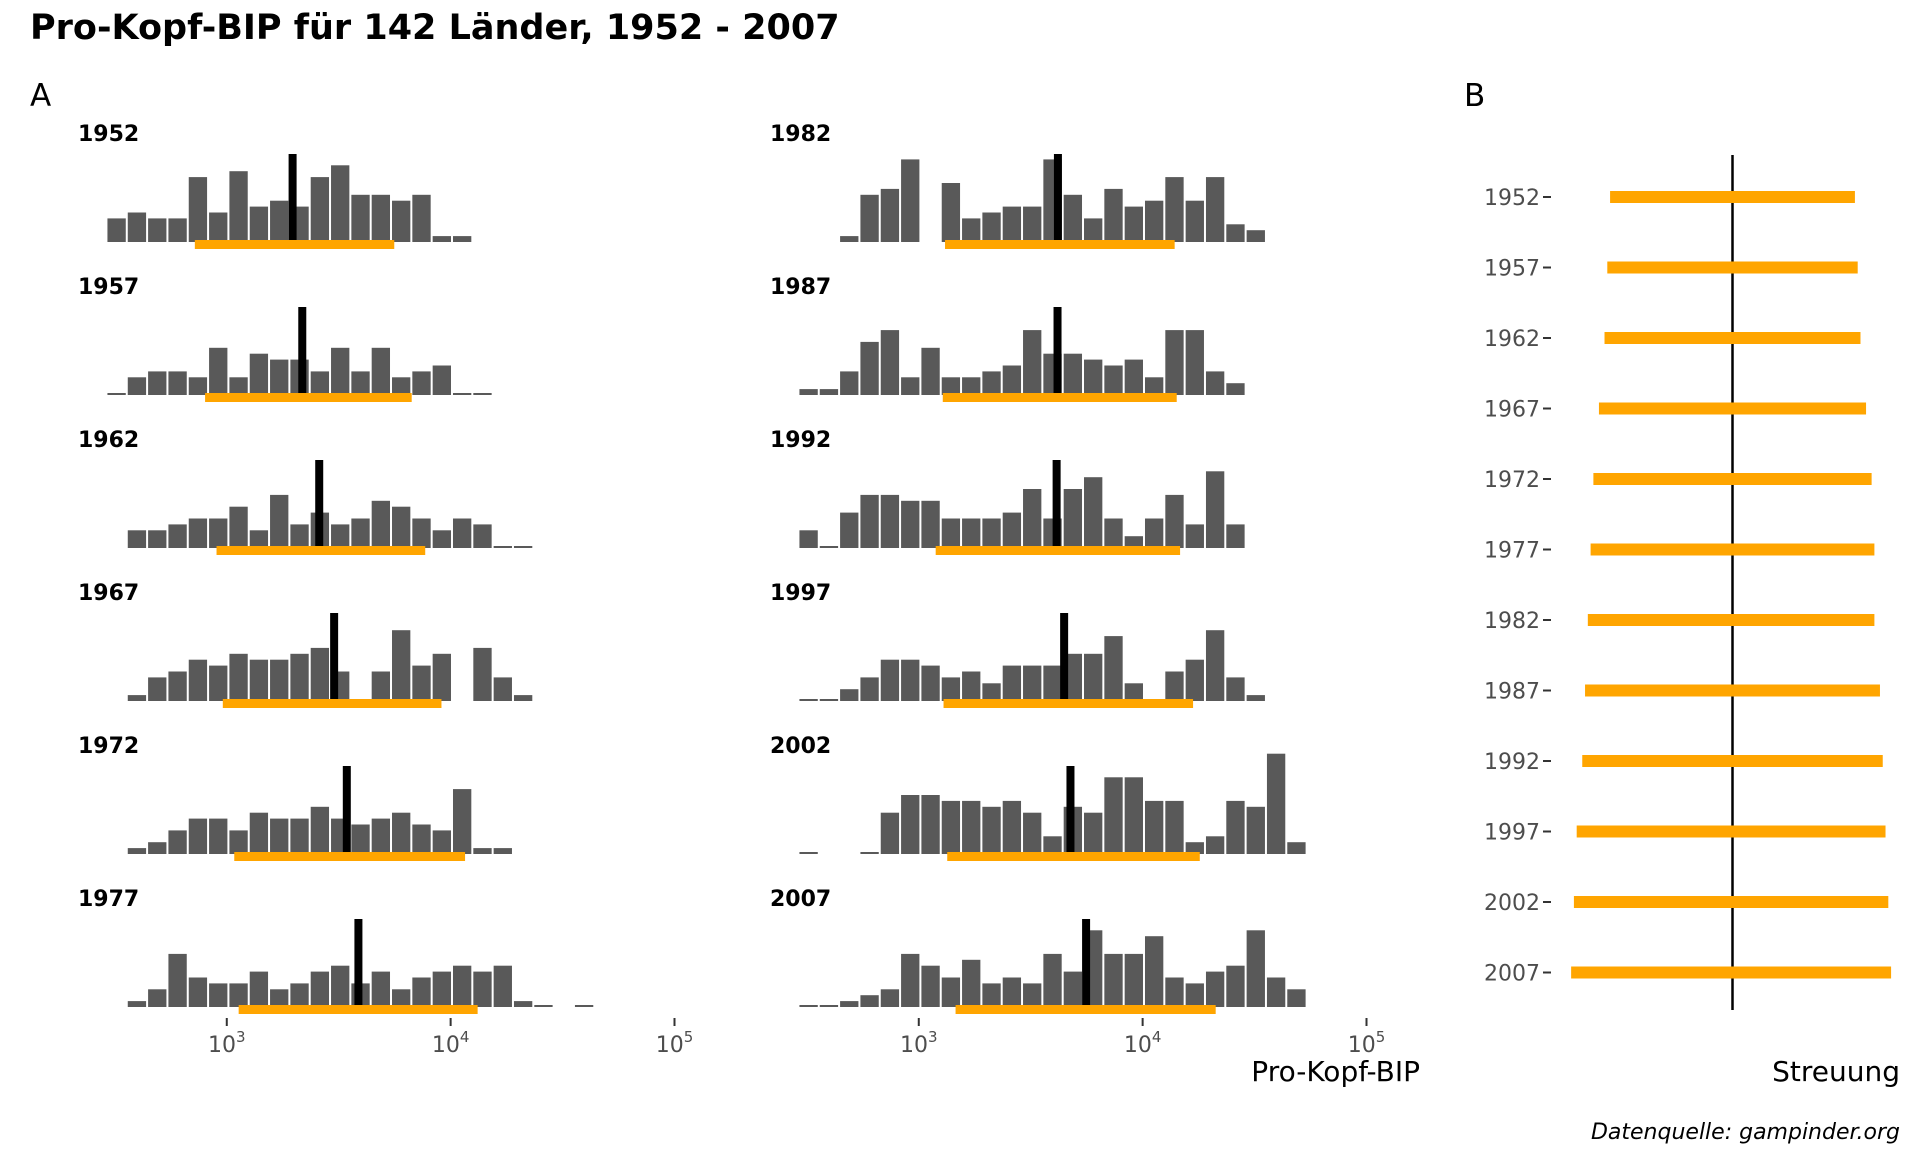  What do you see at coordinates (800, 134) in the screenshot?
I see `facet-year-label: 1982` at bounding box center [800, 134].